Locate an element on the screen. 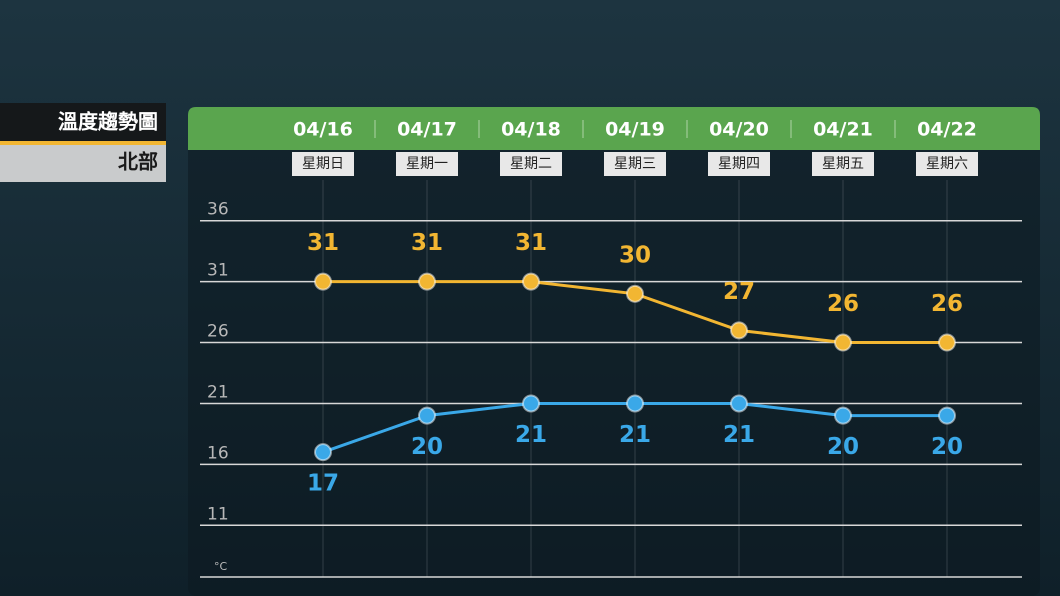  weekday-label: 星期二 is located at coordinates (531, 164).